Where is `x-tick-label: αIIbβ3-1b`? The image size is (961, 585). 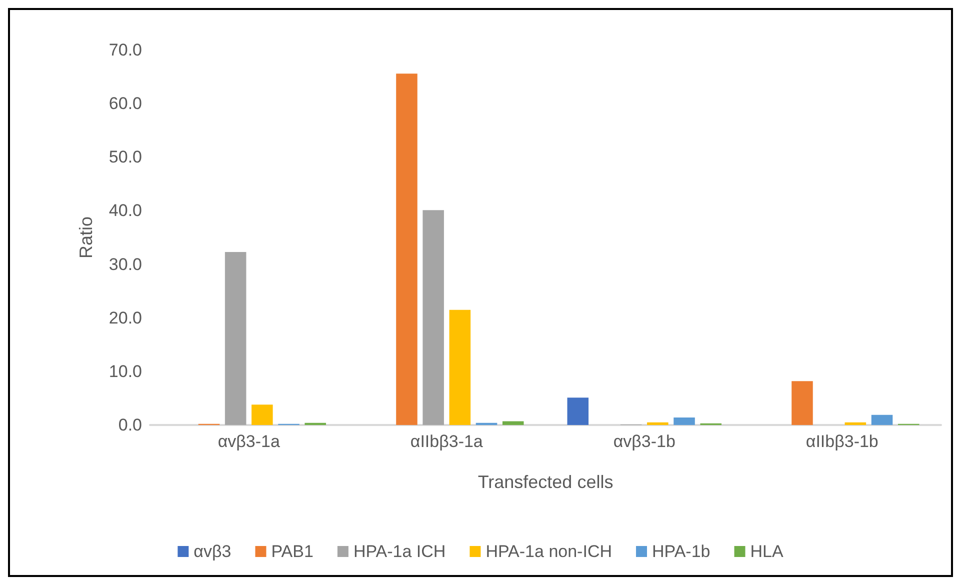 x-tick-label: αIIbβ3-1b is located at coordinates (842, 441).